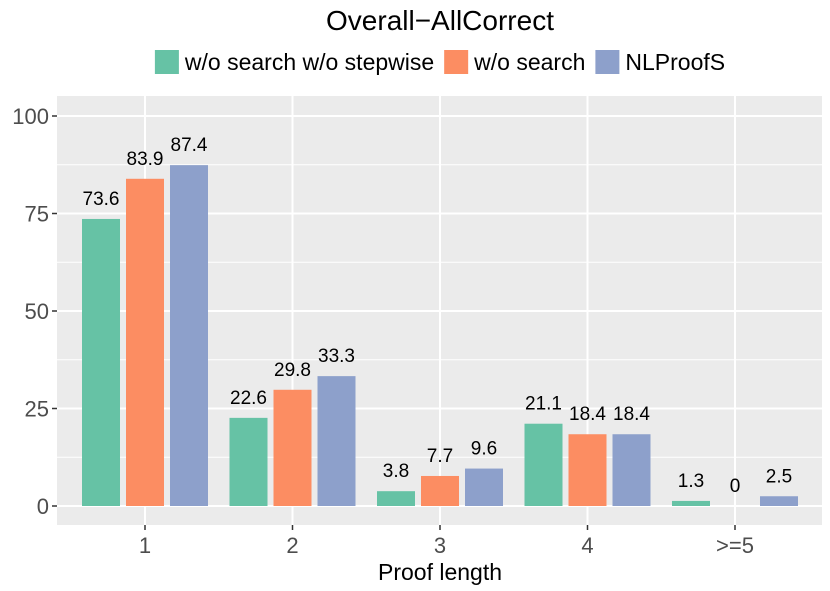 Image resolution: width=830 pixels, height=591 pixels. I want to click on y-tick-label: 100, so click(30, 116).